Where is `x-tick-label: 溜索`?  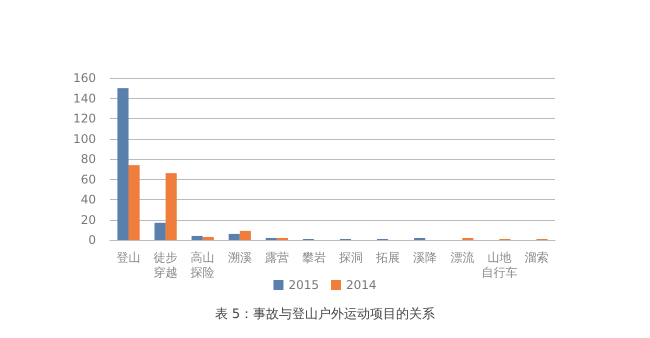 x-tick-label: 溜索 is located at coordinates (536, 257).